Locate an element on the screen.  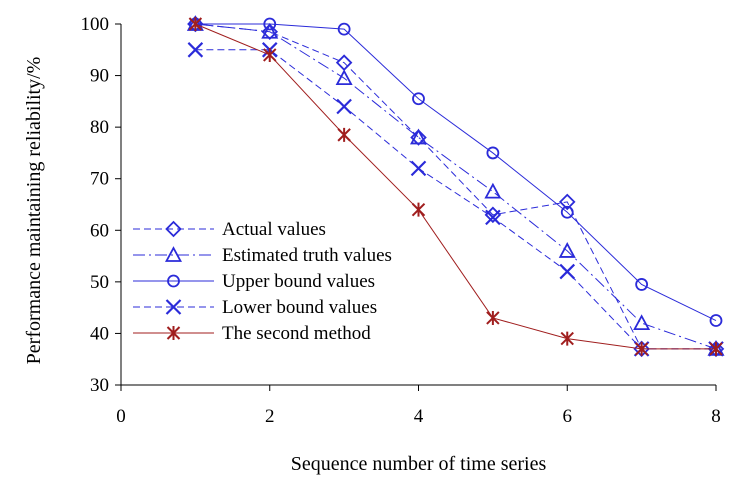
legend-item: Lower bound values is located at coordinates (255, 307).